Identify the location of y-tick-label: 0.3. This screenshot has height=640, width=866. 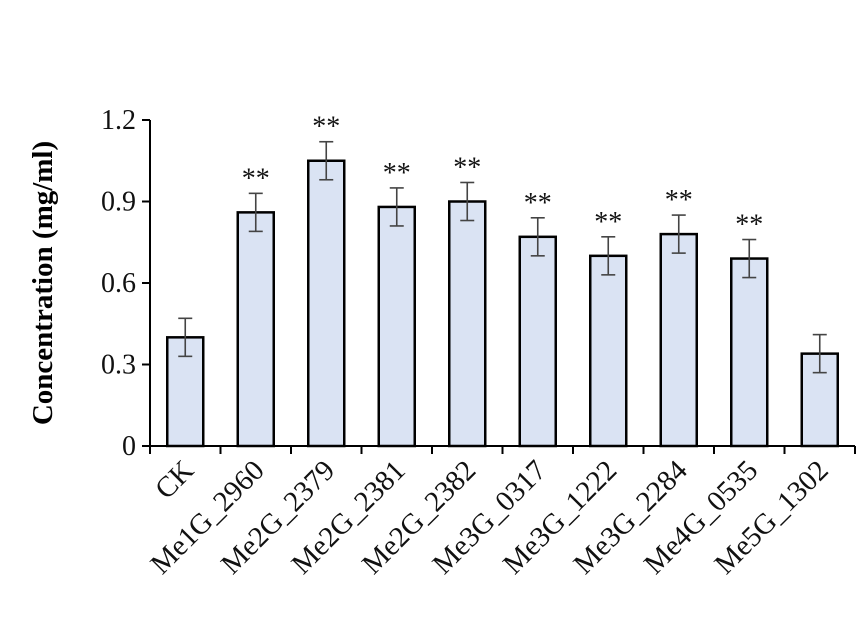
(118, 365).